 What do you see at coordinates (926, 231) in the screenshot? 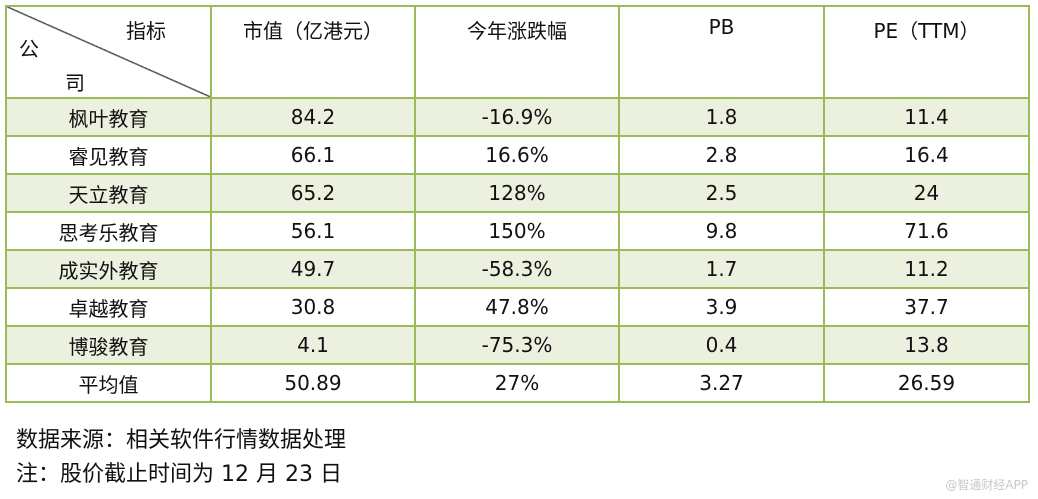
I see `pe-value: 71.6` at bounding box center [926, 231].